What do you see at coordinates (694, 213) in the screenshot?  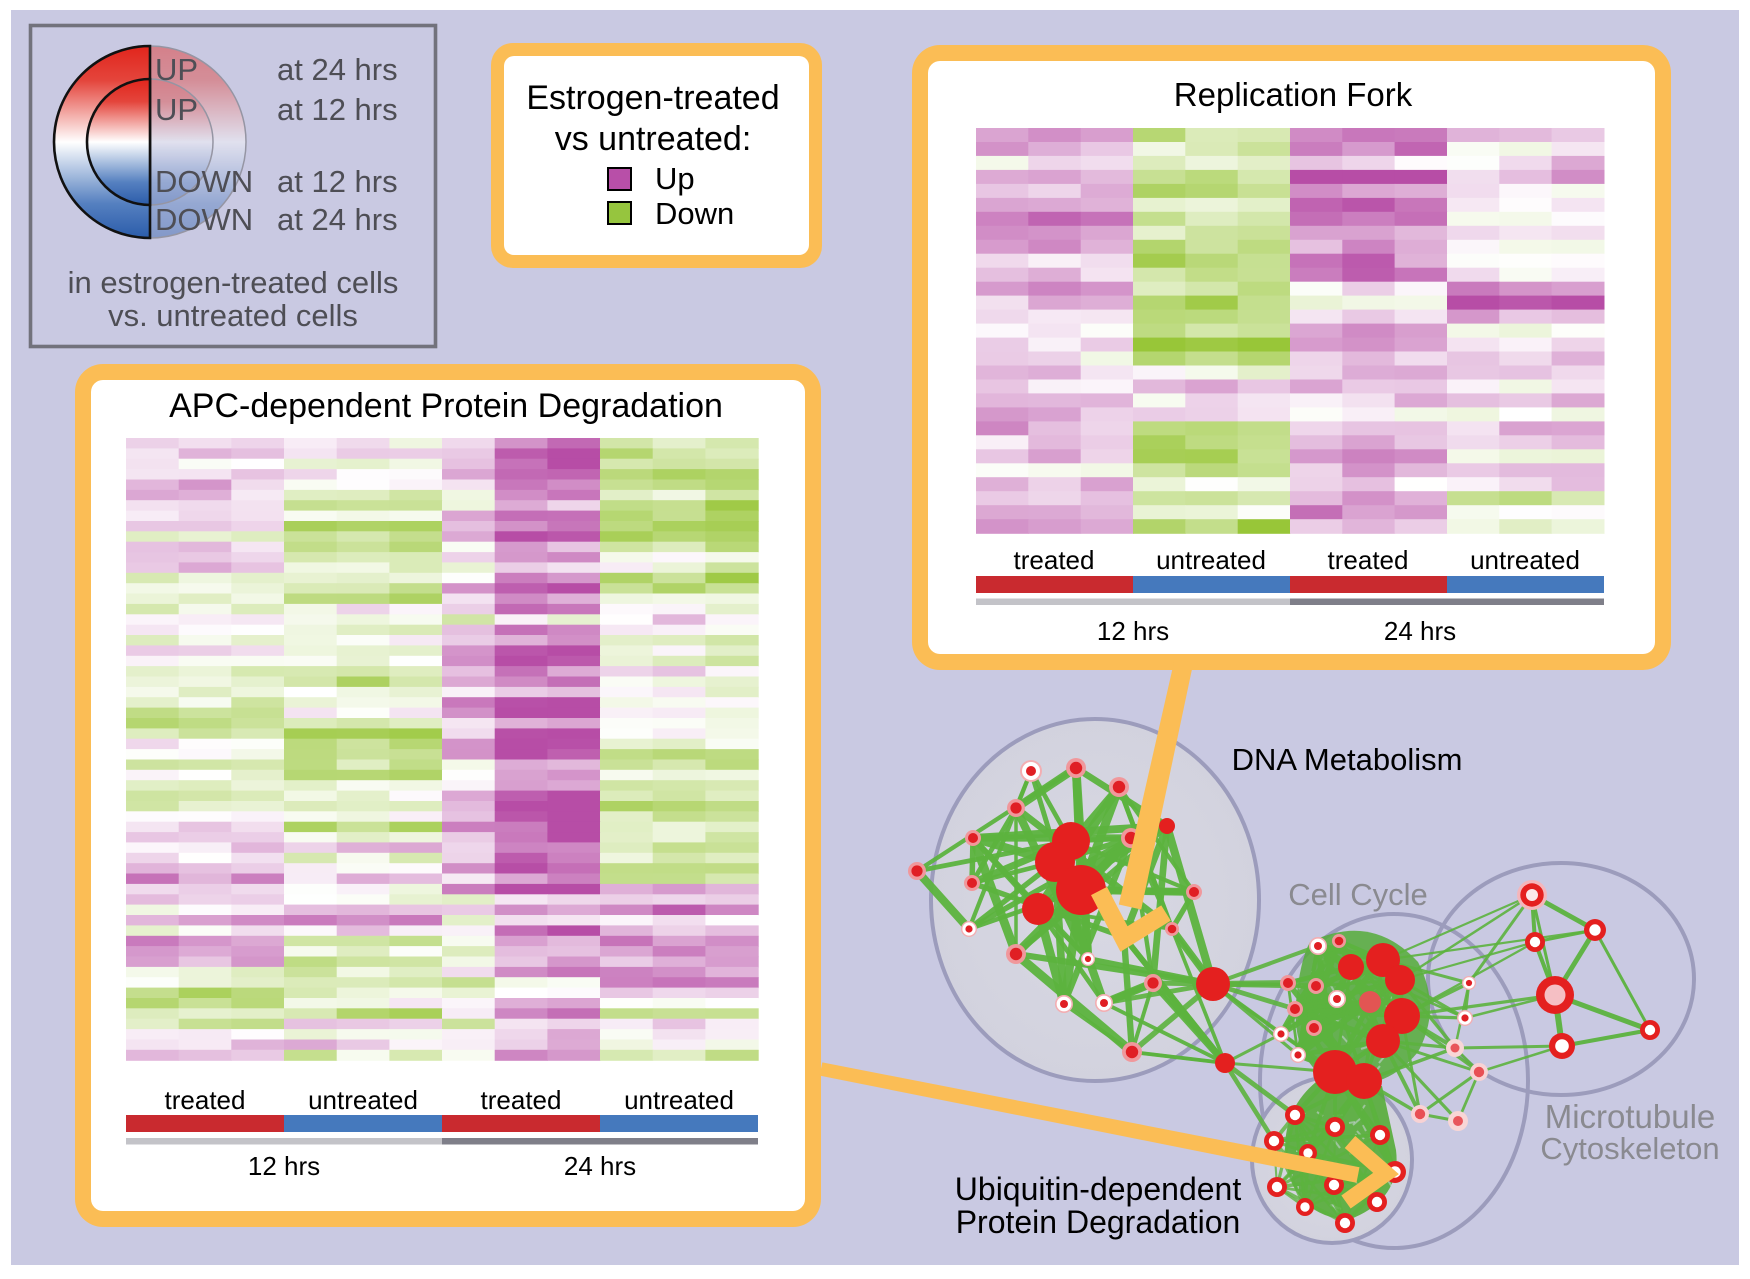 I see `svg-text: Down` at bounding box center [694, 213].